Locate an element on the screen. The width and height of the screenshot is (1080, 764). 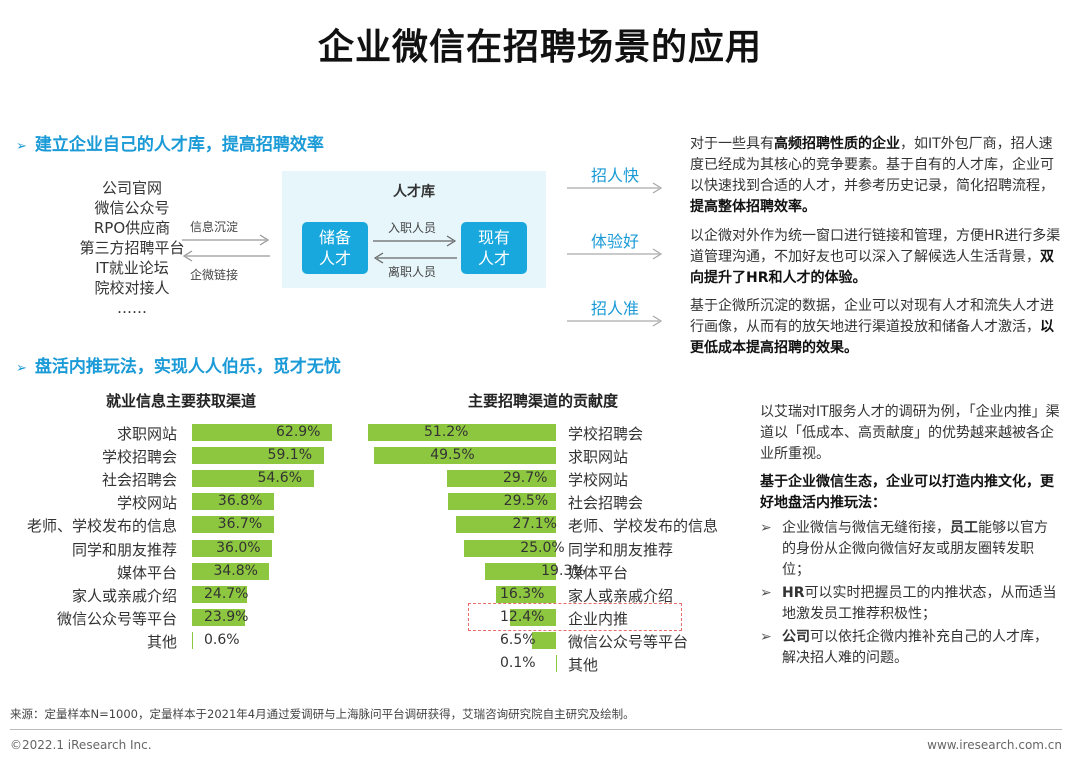
bullet-bold: HR is located at coordinates (793, 593).